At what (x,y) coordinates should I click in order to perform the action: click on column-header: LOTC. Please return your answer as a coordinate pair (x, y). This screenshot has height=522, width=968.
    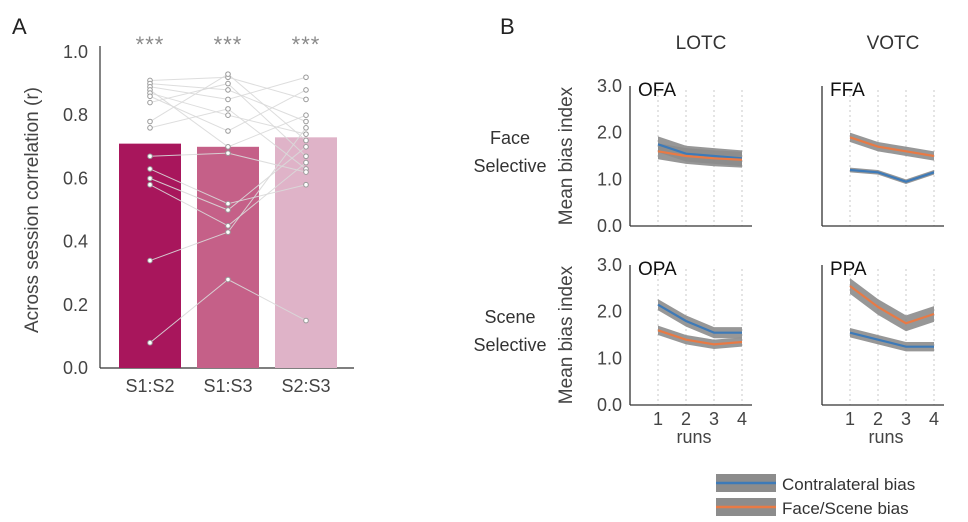
    Looking at the image, I should click on (701, 43).